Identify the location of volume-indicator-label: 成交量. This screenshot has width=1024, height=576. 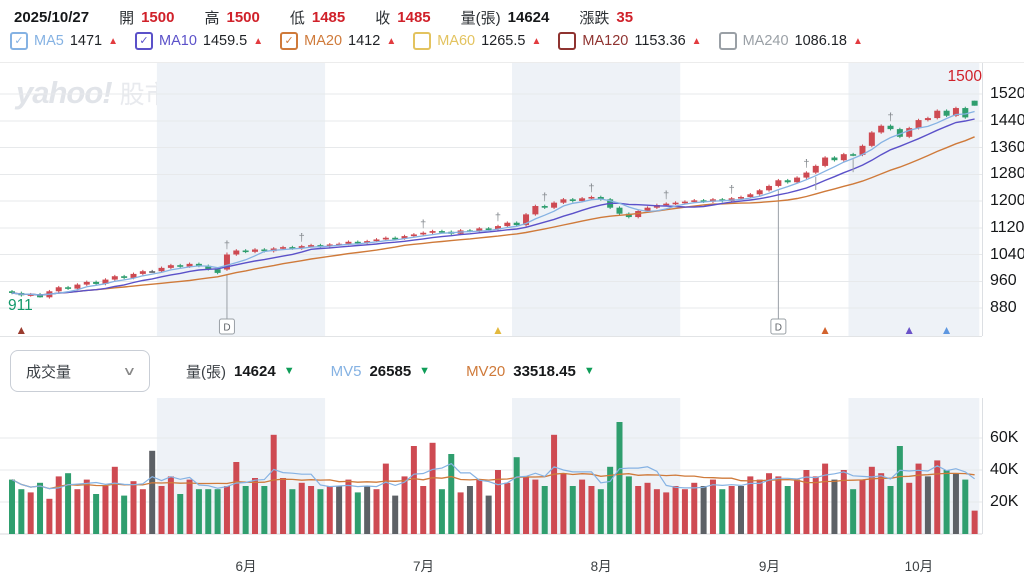
(49, 372).